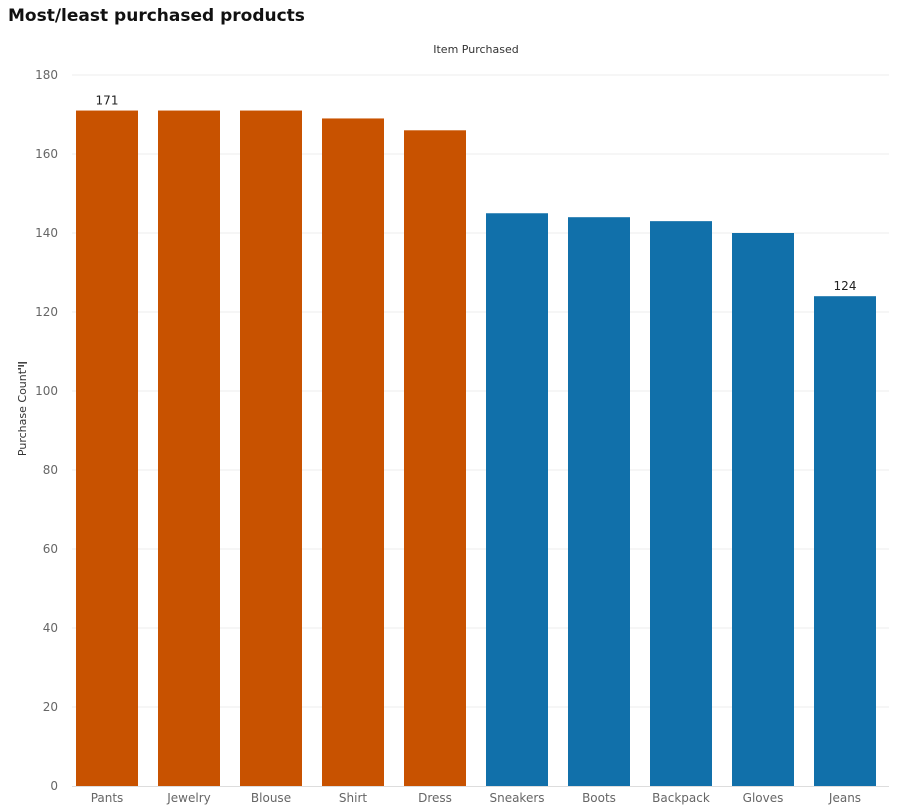 This screenshot has height=809, width=897. Describe the element at coordinates (46, 233) in the screenshot. I see `y-tick-label: 140` at that location.